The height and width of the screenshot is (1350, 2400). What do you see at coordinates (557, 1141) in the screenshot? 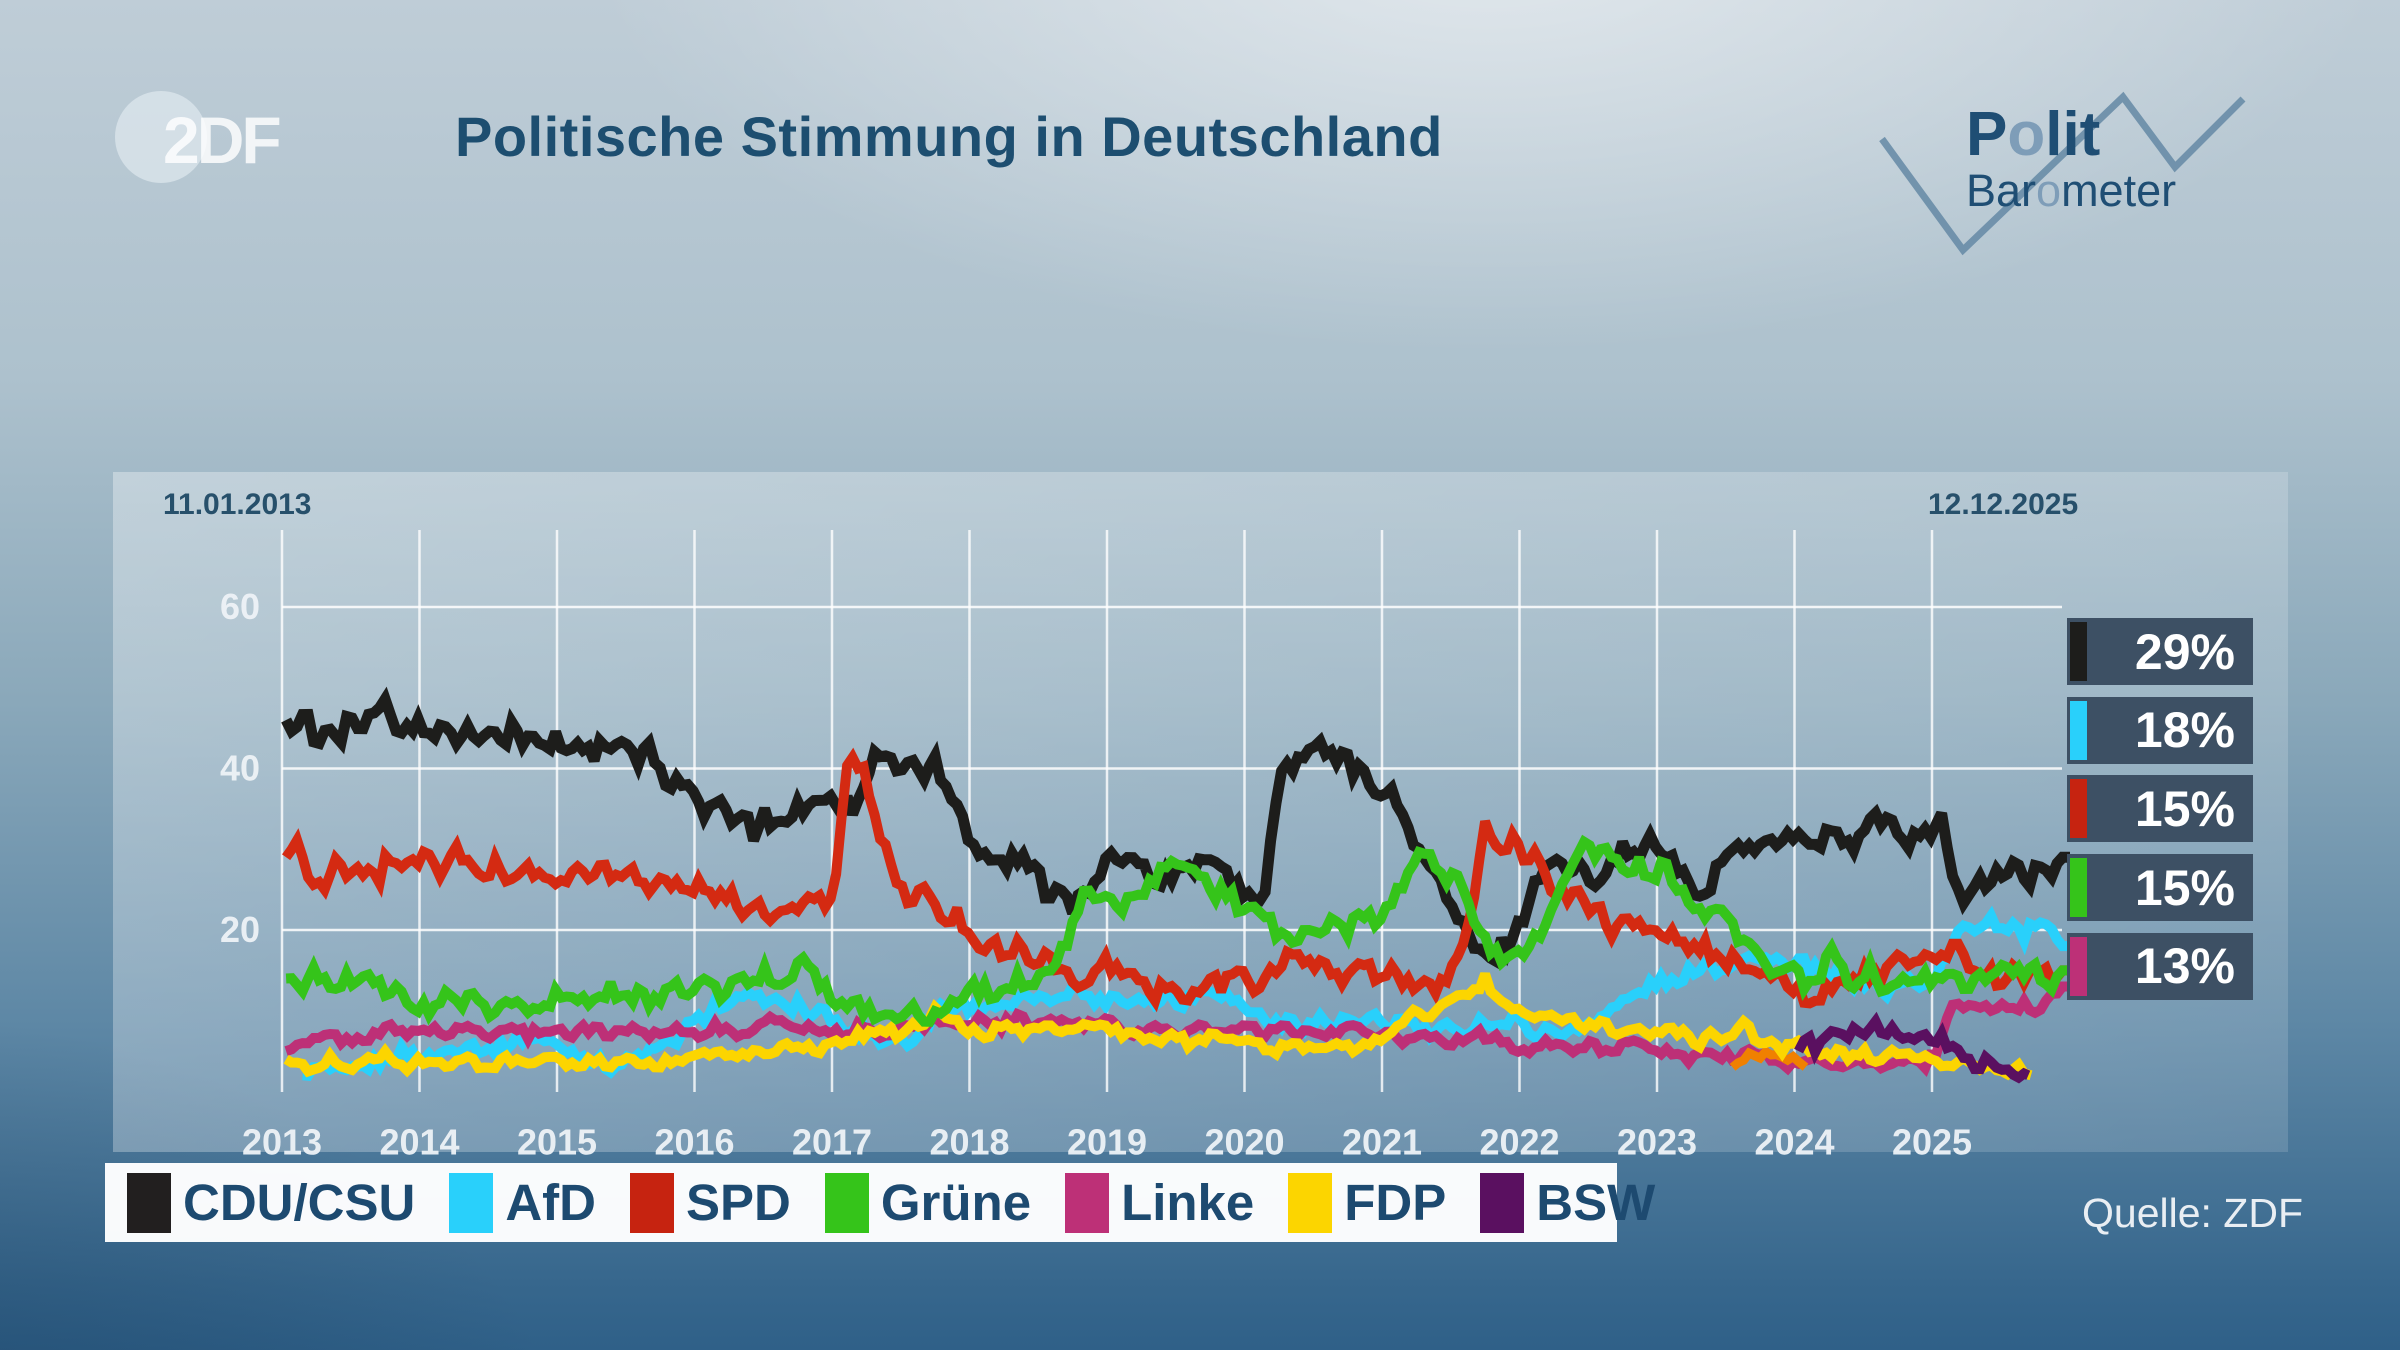
I see `x-tick-label: 2015` at bounding box center [557, 1141].